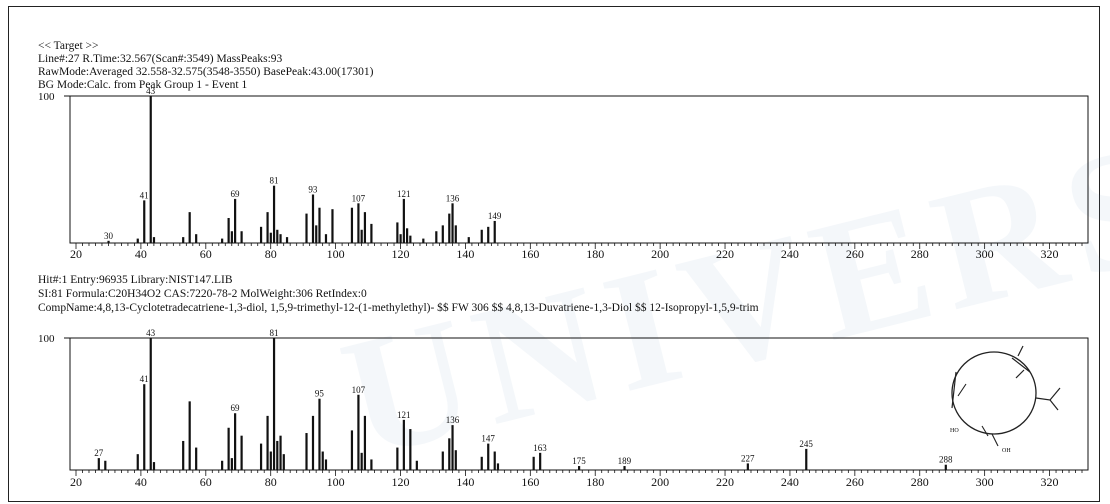 Image resolution: width=1110 pixels, height=504 pixels. Describe the element at coordinates (271, 482) in the screenshot. I see `x-axis-tick-label: 80` at that location.